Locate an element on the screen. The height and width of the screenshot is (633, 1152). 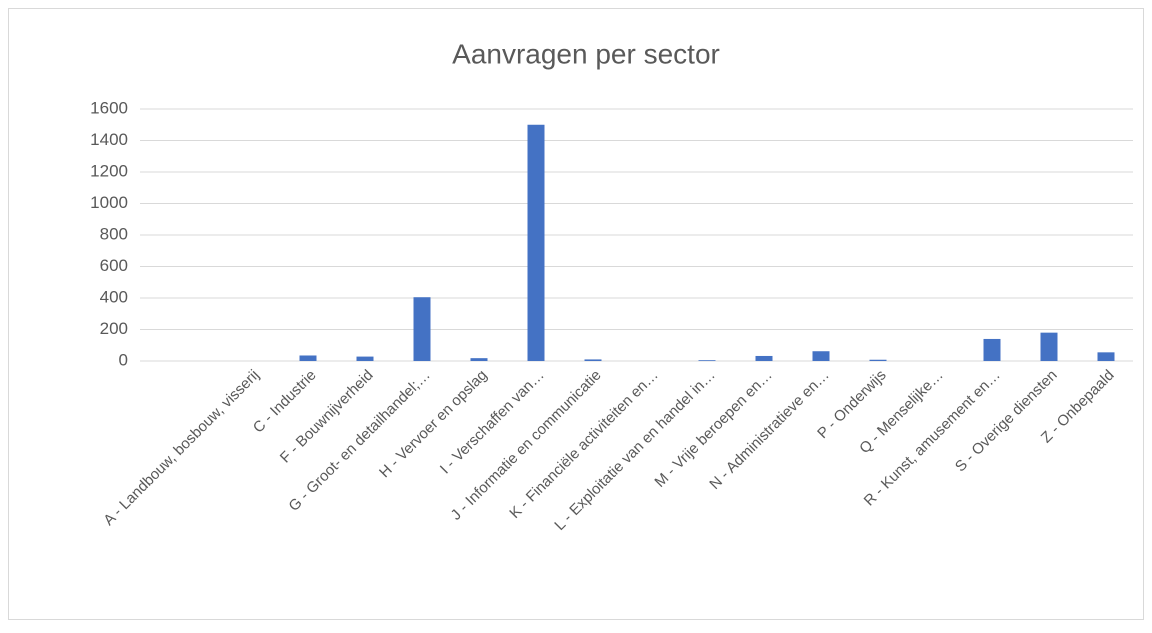
y-tick-label: 800 is located at coordinates (114, 233).